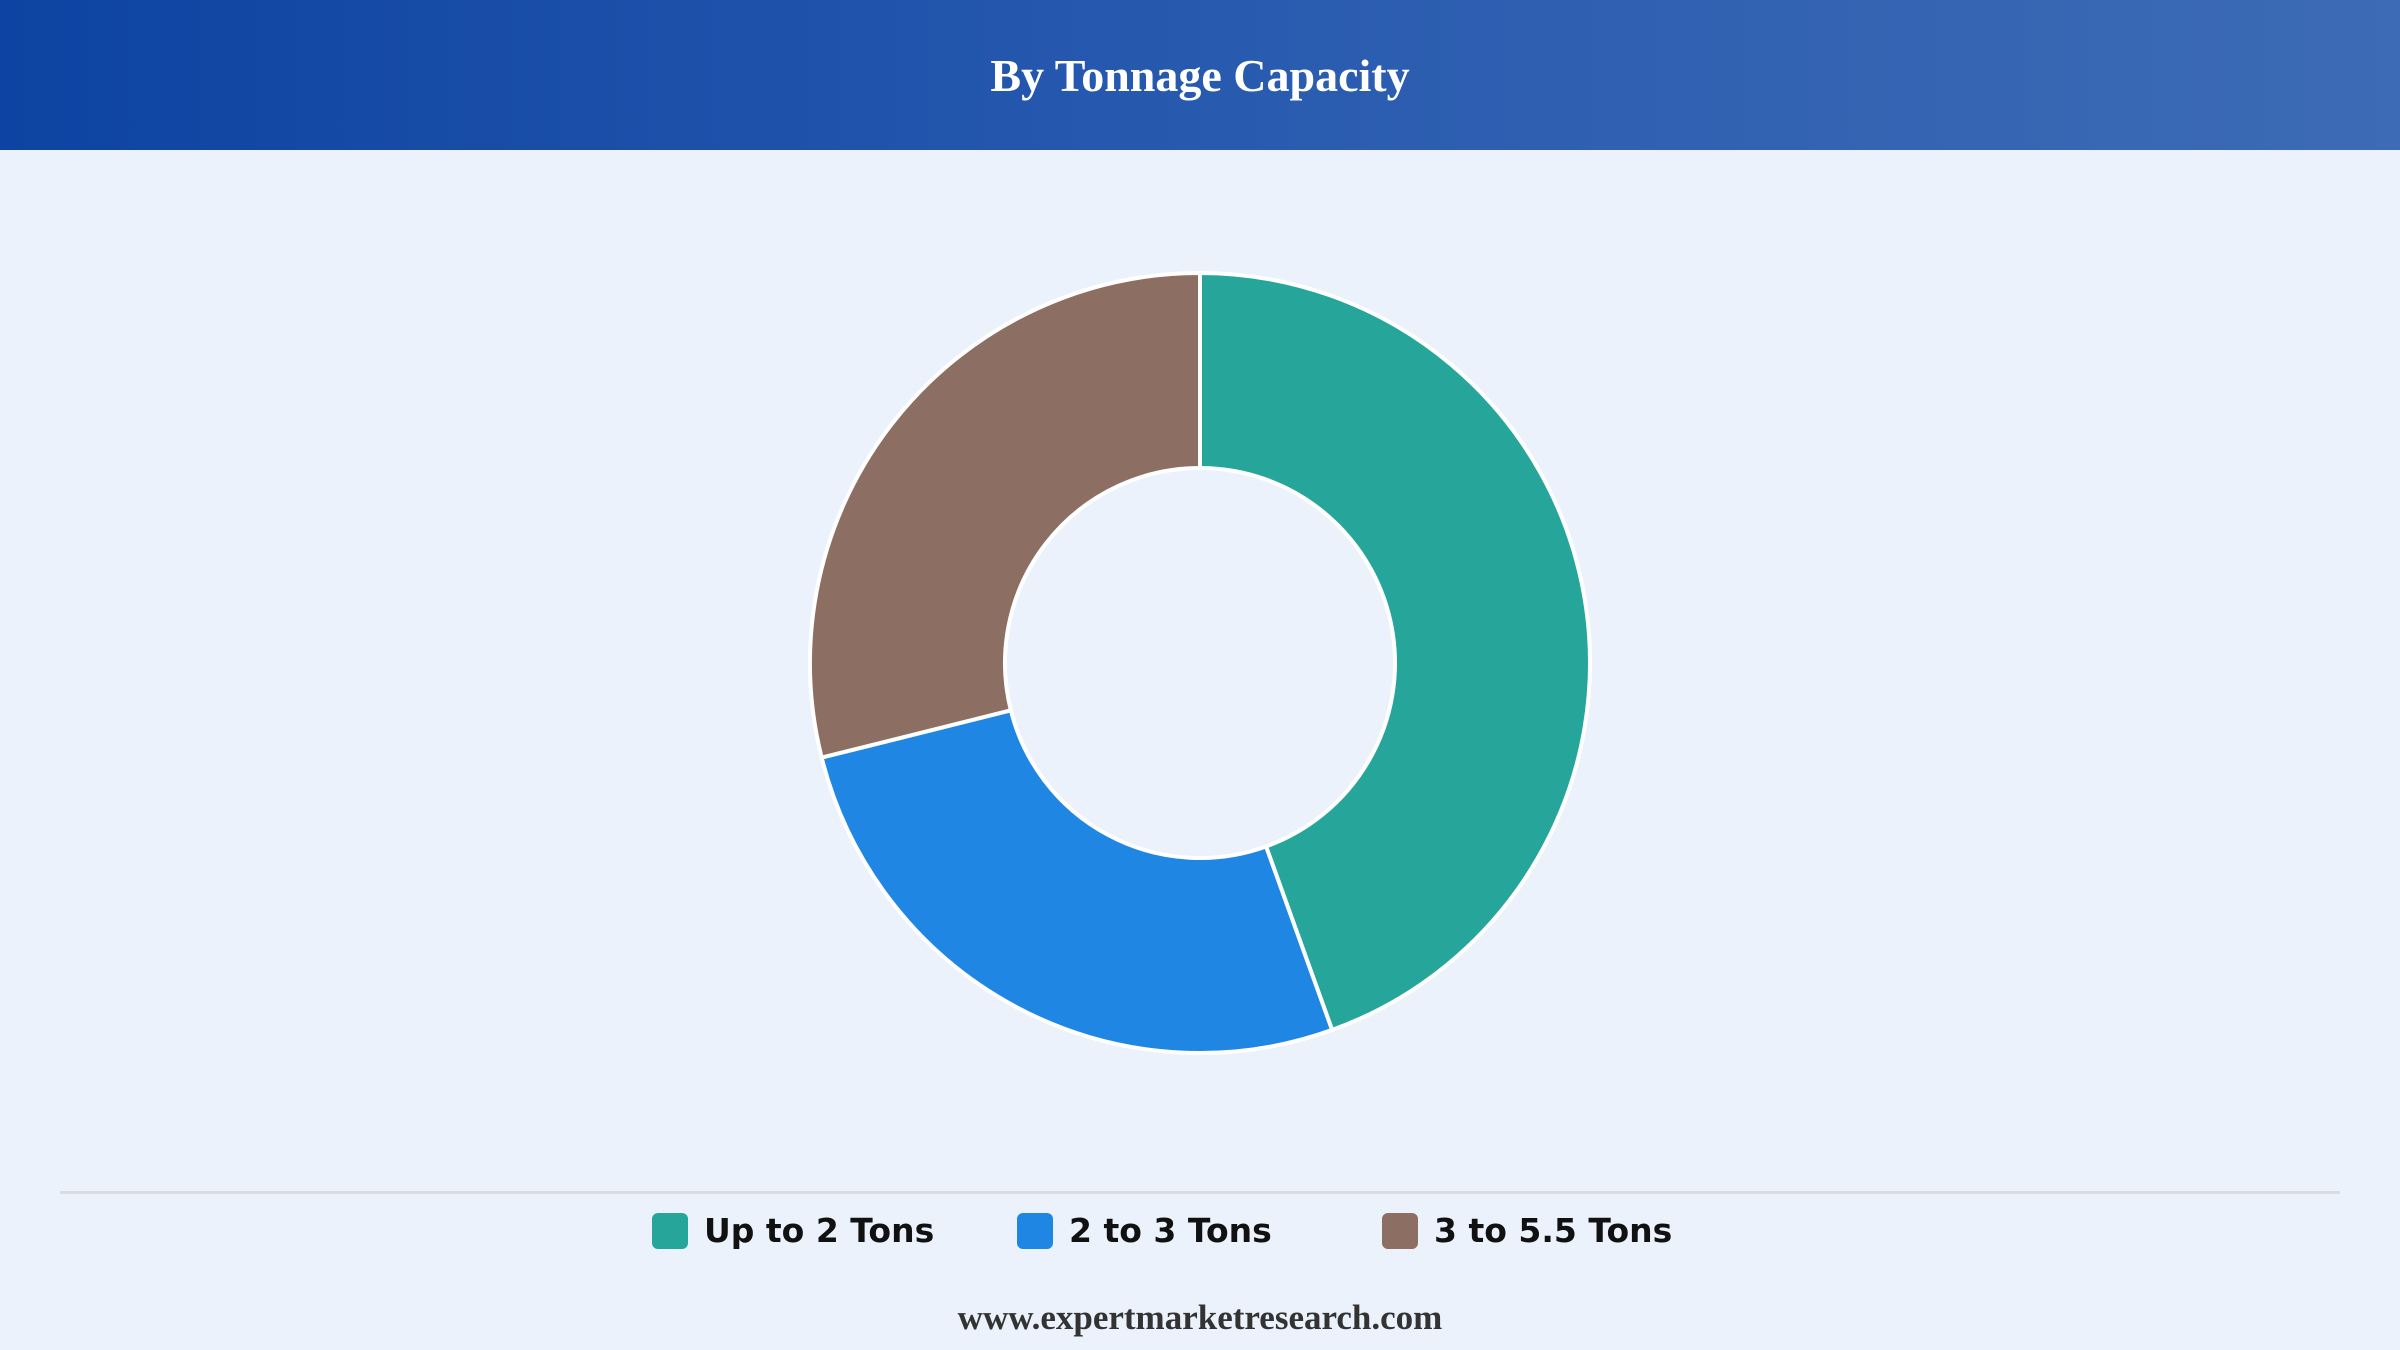  Describe the element at coordinates (1077, 881) in the screenshot. I see `donut-slice-2-to-3-tons` at that location.